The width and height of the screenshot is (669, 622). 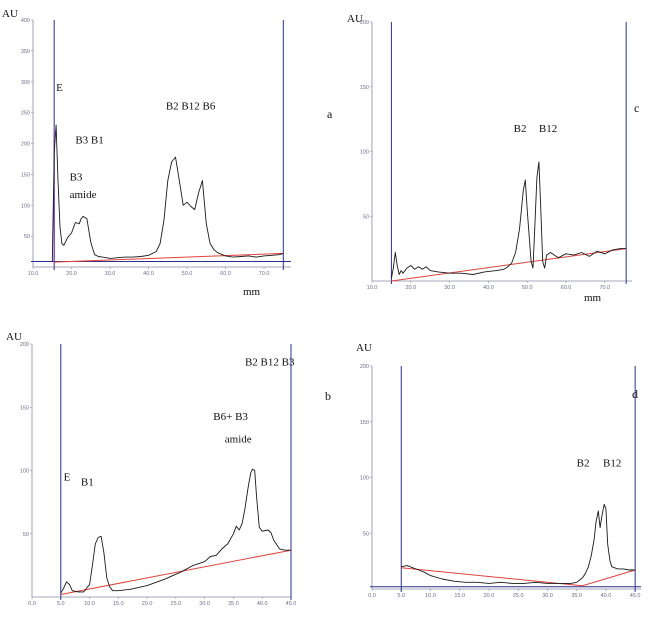 I want to click on peak-label: B2 B12 B6, so click(x=191, y=107).